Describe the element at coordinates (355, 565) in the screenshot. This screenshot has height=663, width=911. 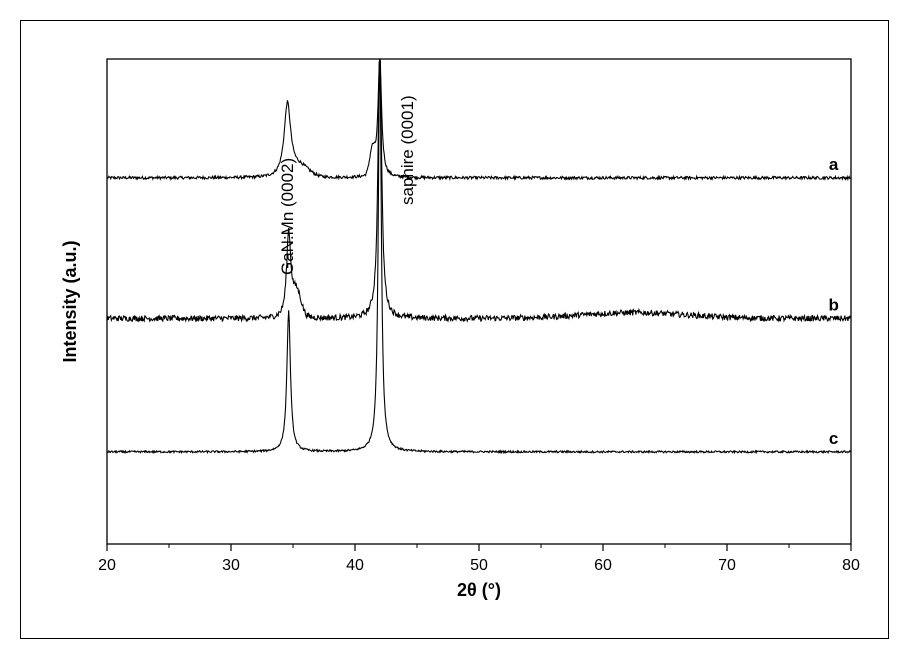
I see `x-tick-label-40: 40` at that location.